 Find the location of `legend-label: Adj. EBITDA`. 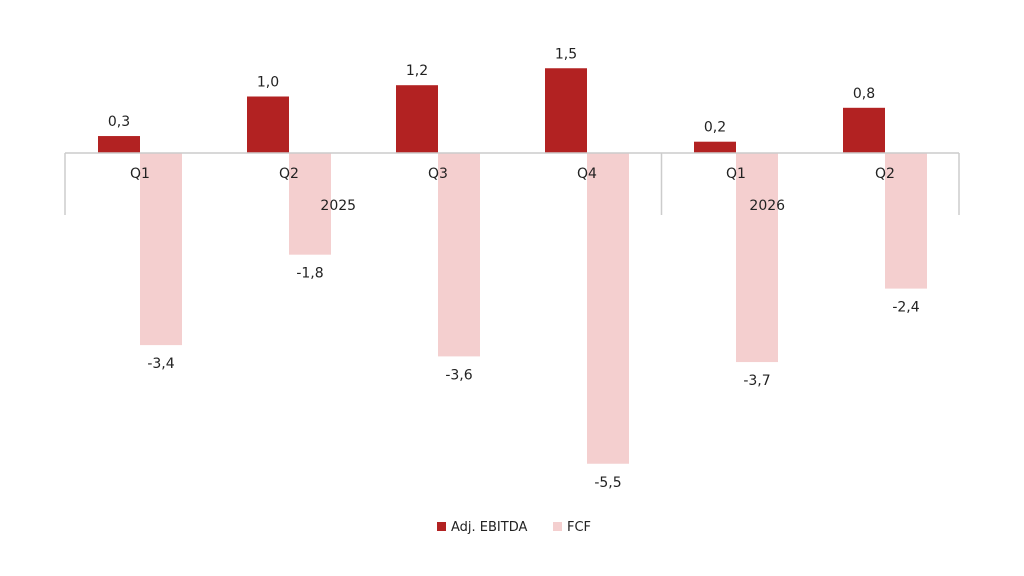

legend-label: Adj. EBITDA is located at coordinates (489, 527).